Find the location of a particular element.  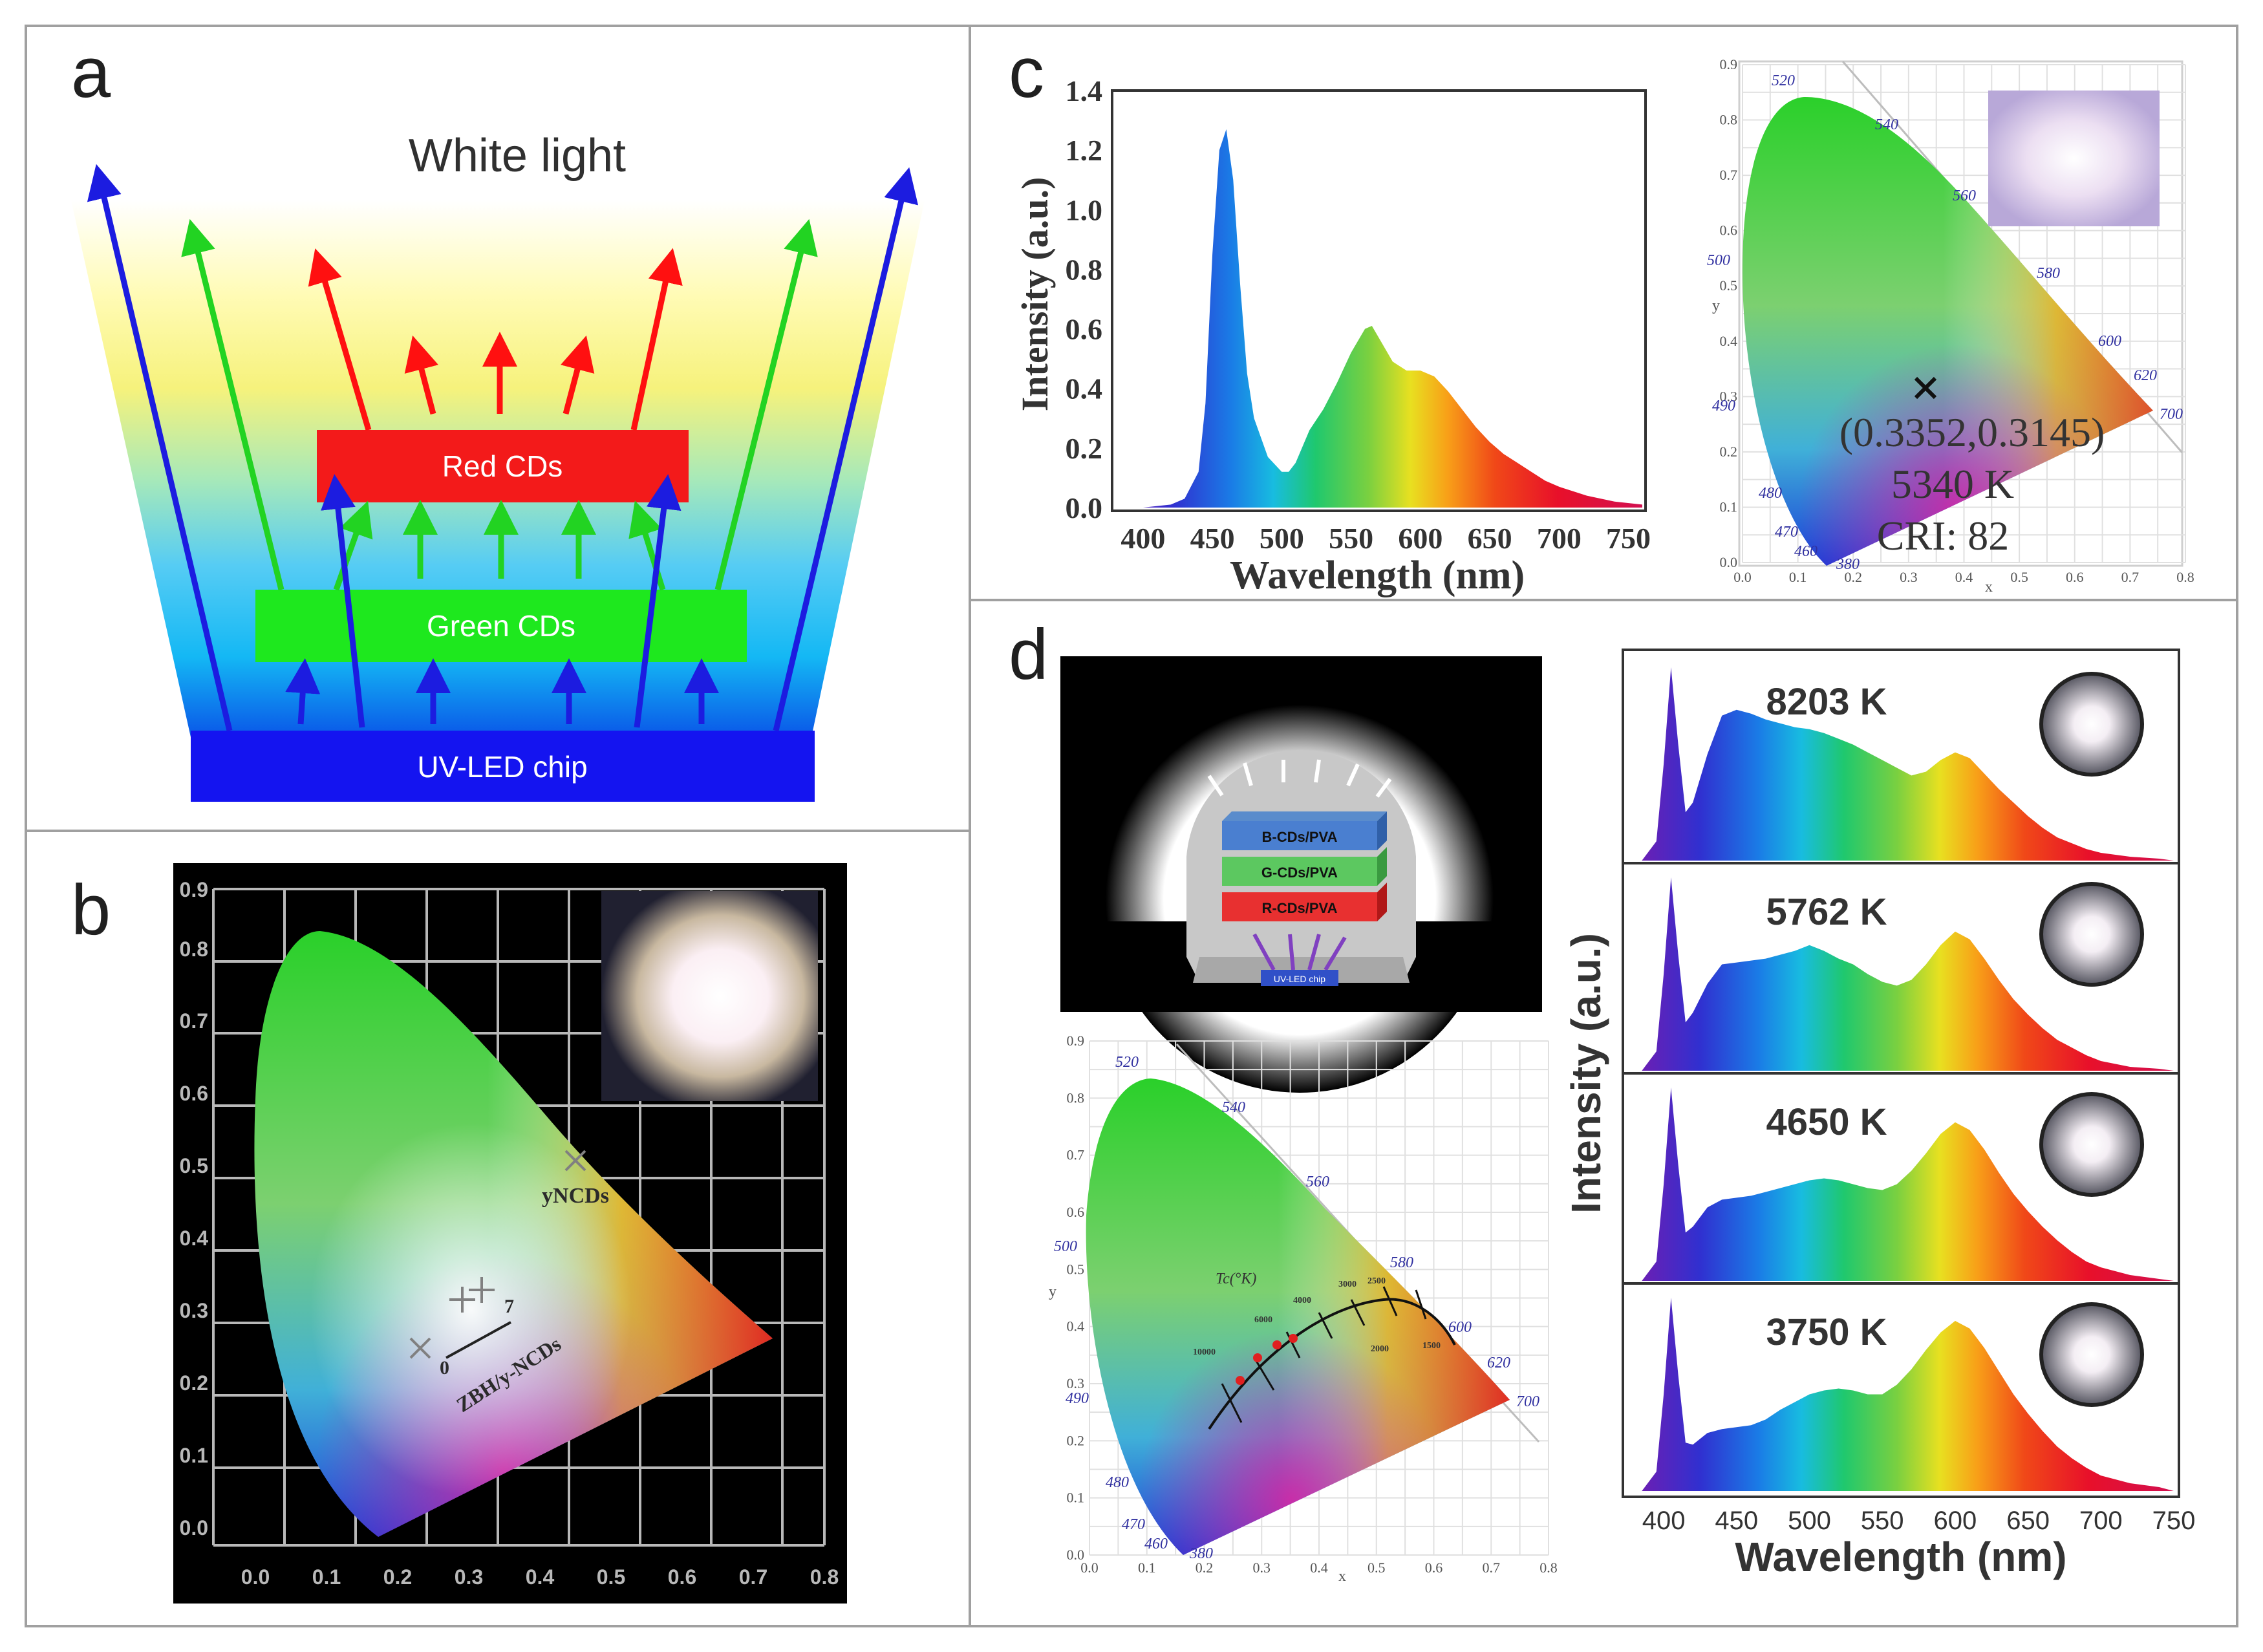

ytick: 0.8 is located at coordinates (1729, 120).